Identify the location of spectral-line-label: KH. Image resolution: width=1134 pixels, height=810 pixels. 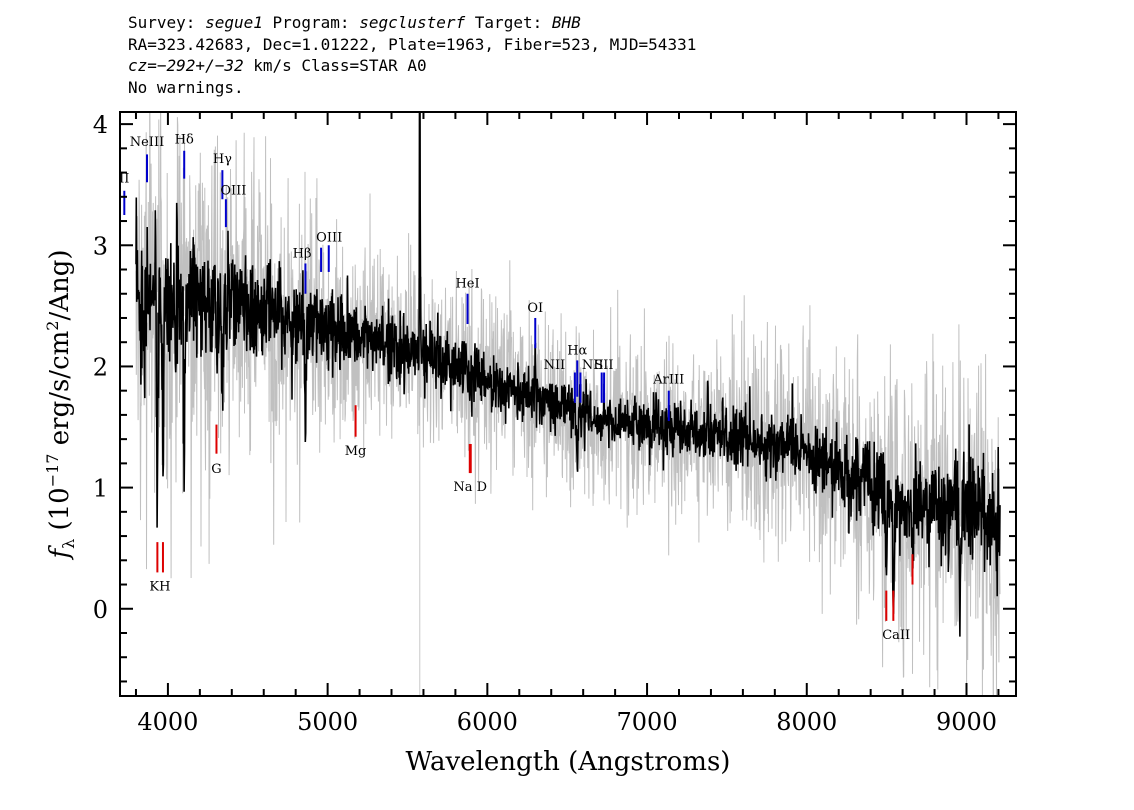
(159, 587).